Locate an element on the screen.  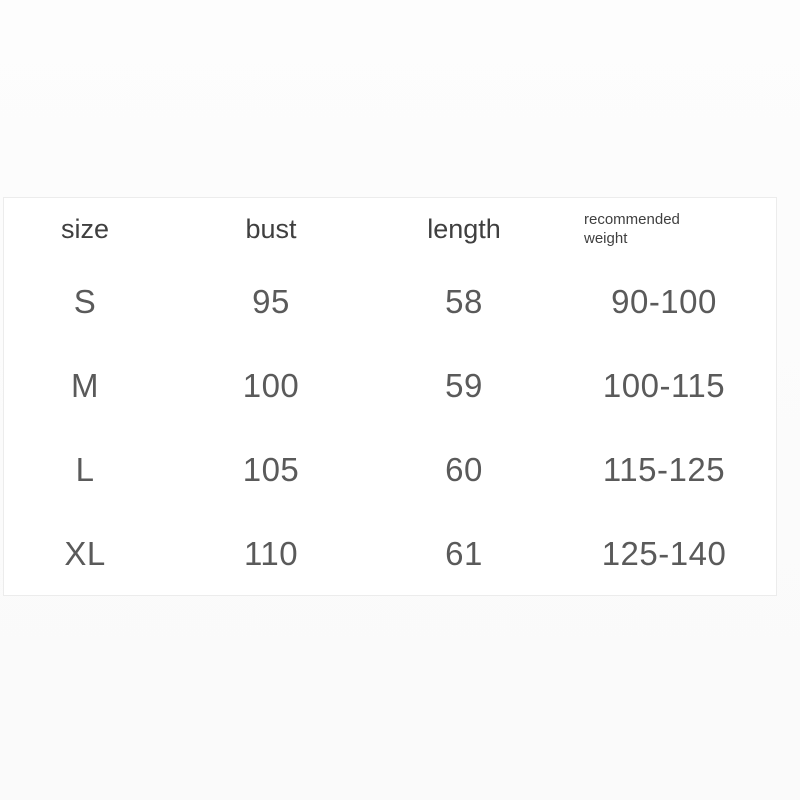
size-cell: S is located at coordinates (85, 301).